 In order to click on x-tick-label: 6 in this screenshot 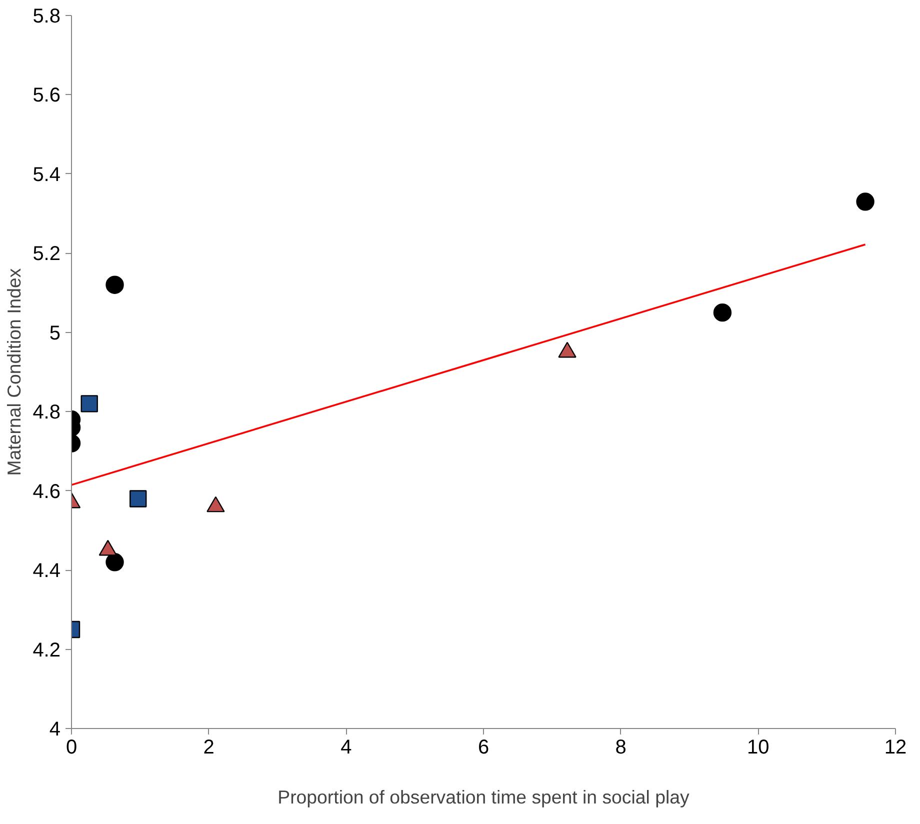, I will do `click(484, 747)`.